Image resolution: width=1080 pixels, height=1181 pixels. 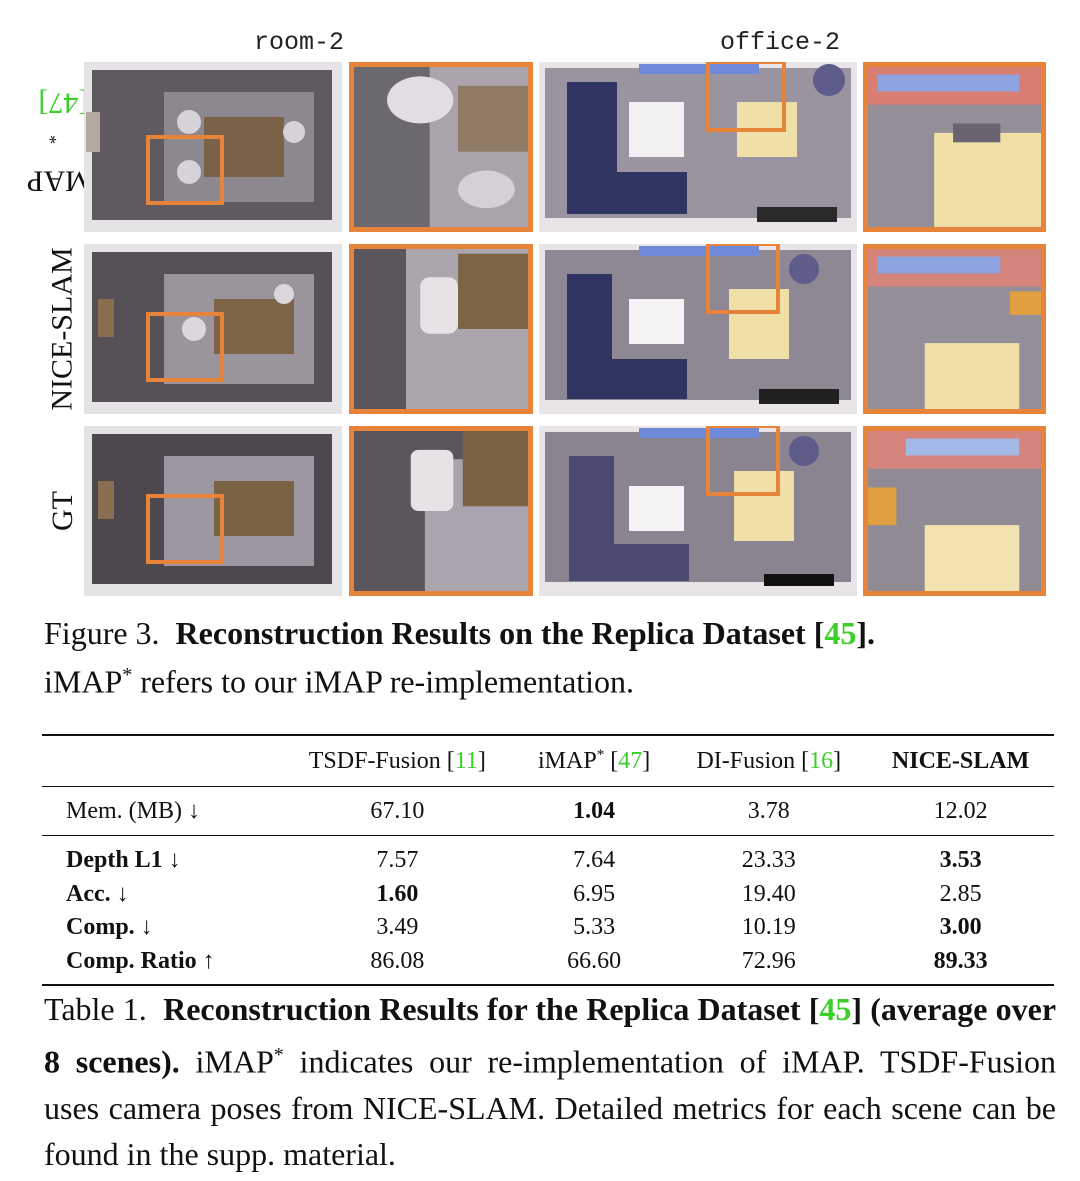 I want to click on column-title-office-2: office-2, so click(x=780, y=42).